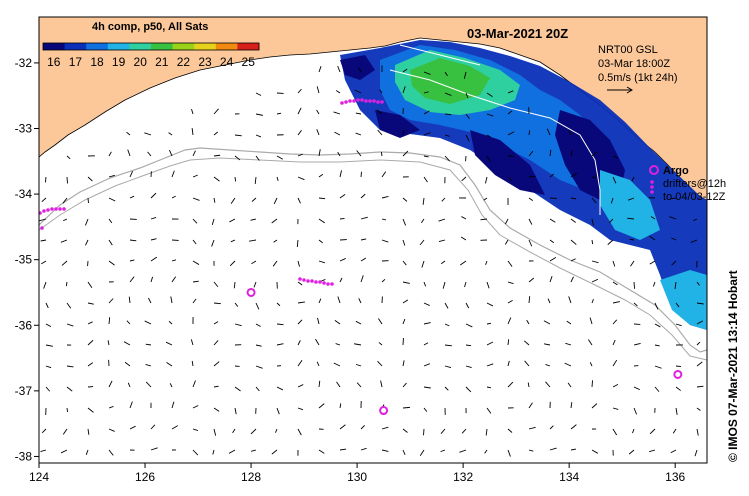 The image size is (749, 496). I want to click on x-tick-label: 134, so click(569, 477).